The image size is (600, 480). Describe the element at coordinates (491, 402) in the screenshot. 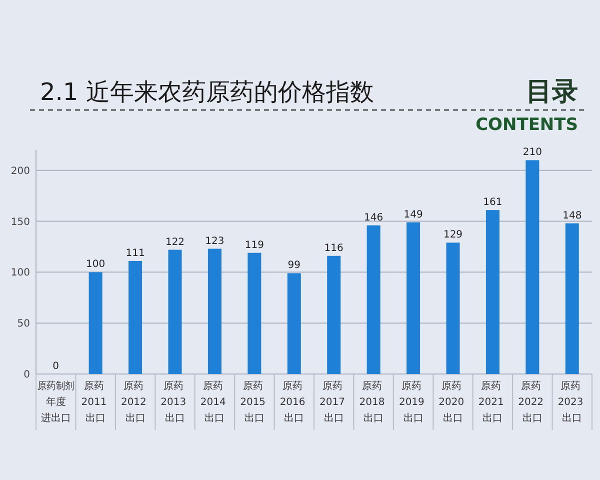

I see `category: 原药 2021 出口` at that location.